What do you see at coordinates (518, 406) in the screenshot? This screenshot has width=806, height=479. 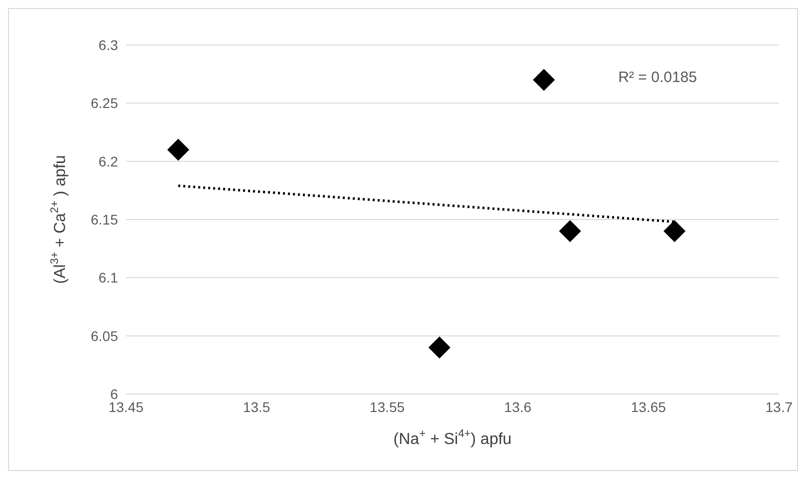 I see `x-tick-label: 13.6` at bounding box center [518, 406].